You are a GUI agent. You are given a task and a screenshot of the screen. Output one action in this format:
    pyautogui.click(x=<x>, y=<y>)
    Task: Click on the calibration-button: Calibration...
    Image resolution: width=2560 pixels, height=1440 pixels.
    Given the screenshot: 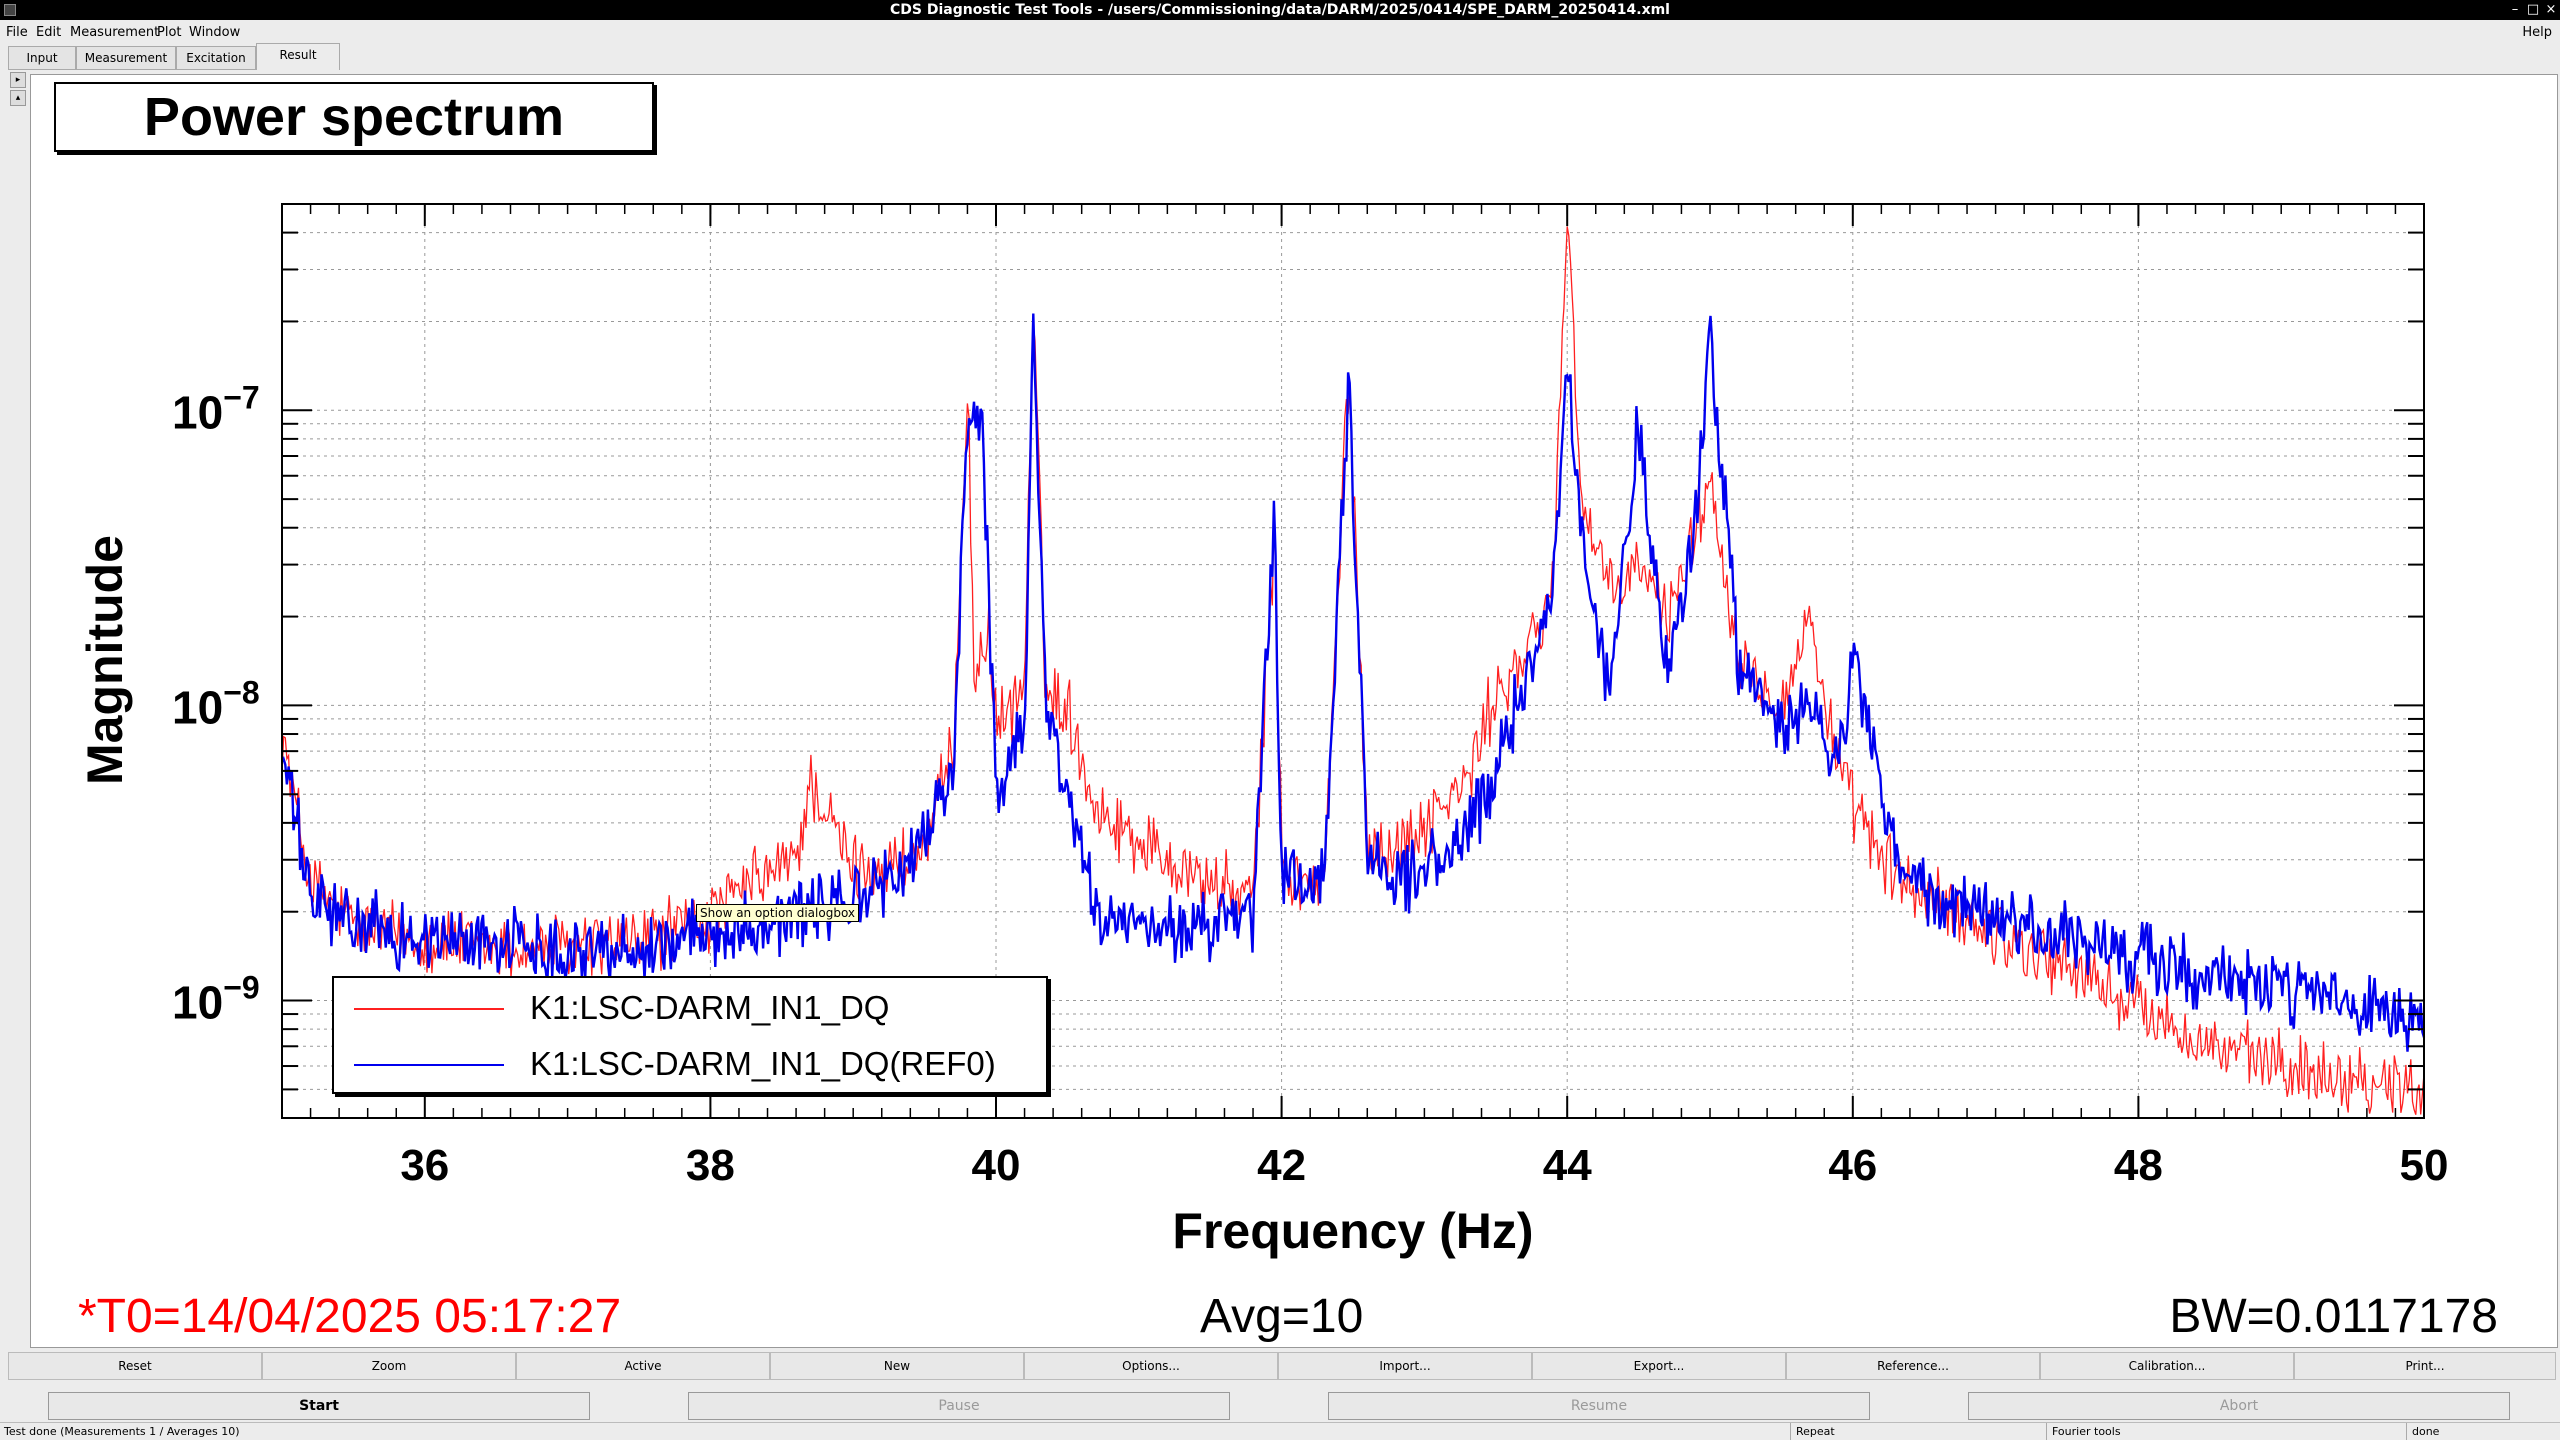 What is the action you would take?
    pyautogui.click(x=2167, y=1366)
    